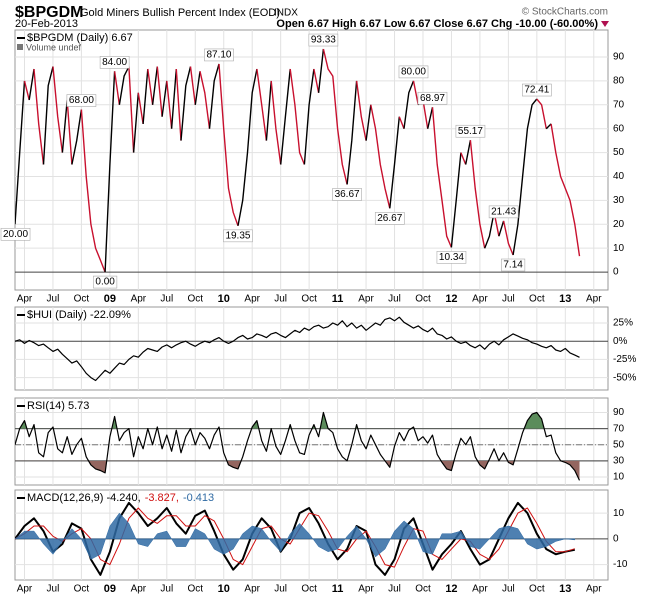 The image size is (650, 600). I want to click on x-tick-label: 10, so click(224, 299).